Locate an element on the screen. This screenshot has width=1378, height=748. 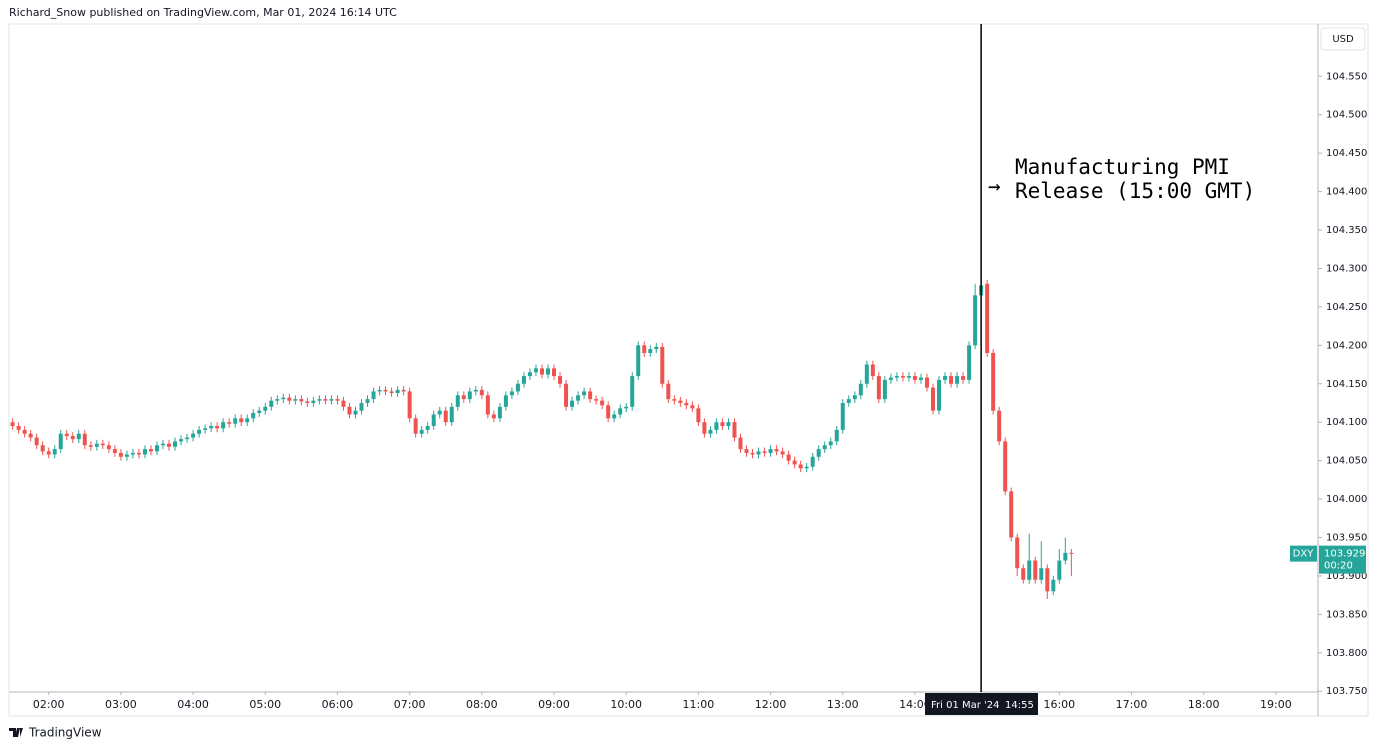
y-tick-label: 104.300 is located at coordinates (1346, 268).